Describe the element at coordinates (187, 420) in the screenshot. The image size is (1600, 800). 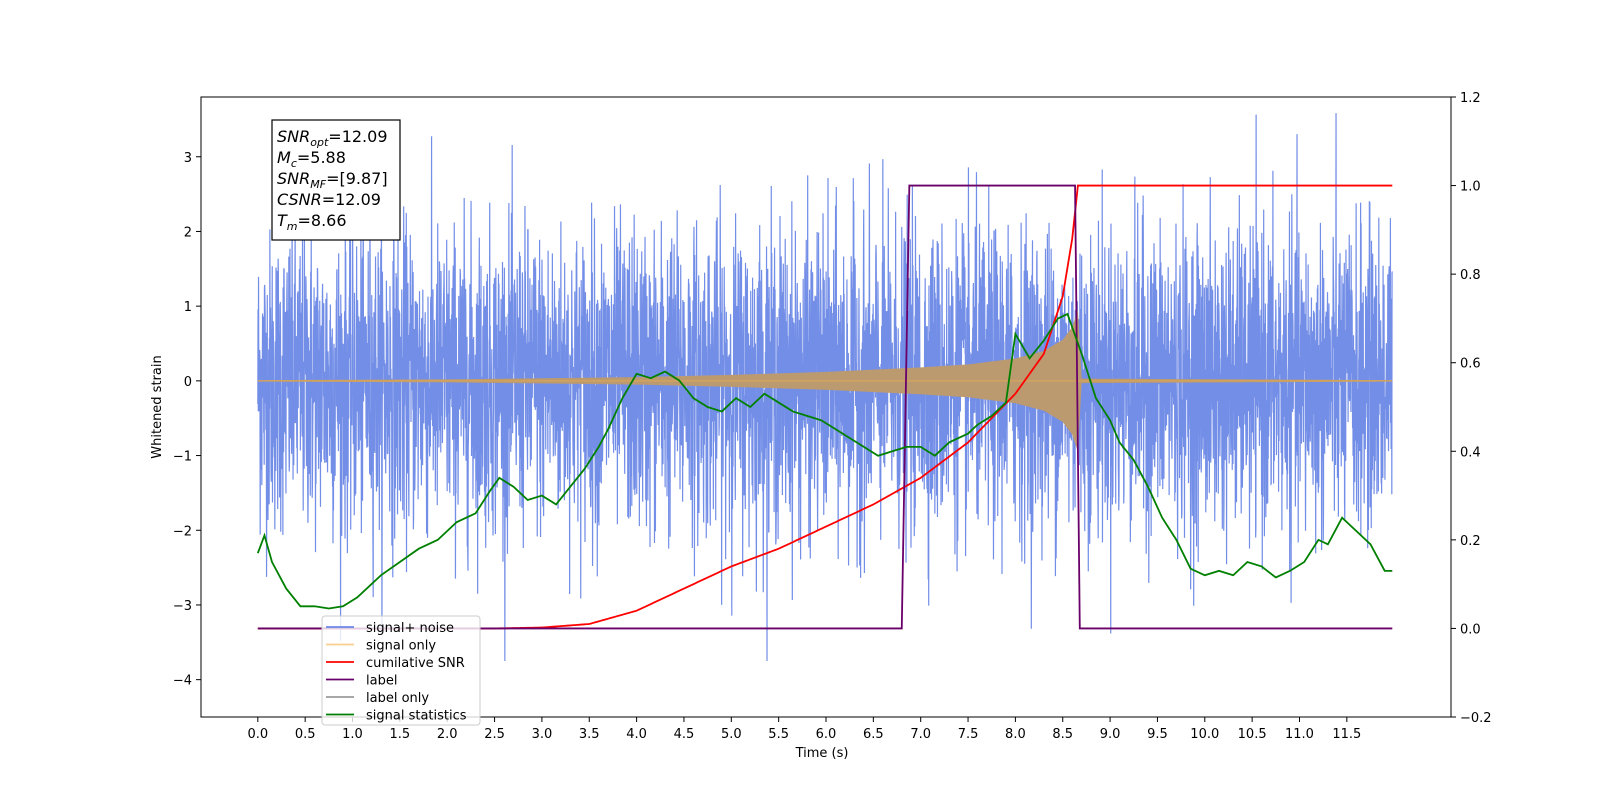
I see `y-axis-left: 3 2 1 0 −1 −2 −3 −4` at that location.